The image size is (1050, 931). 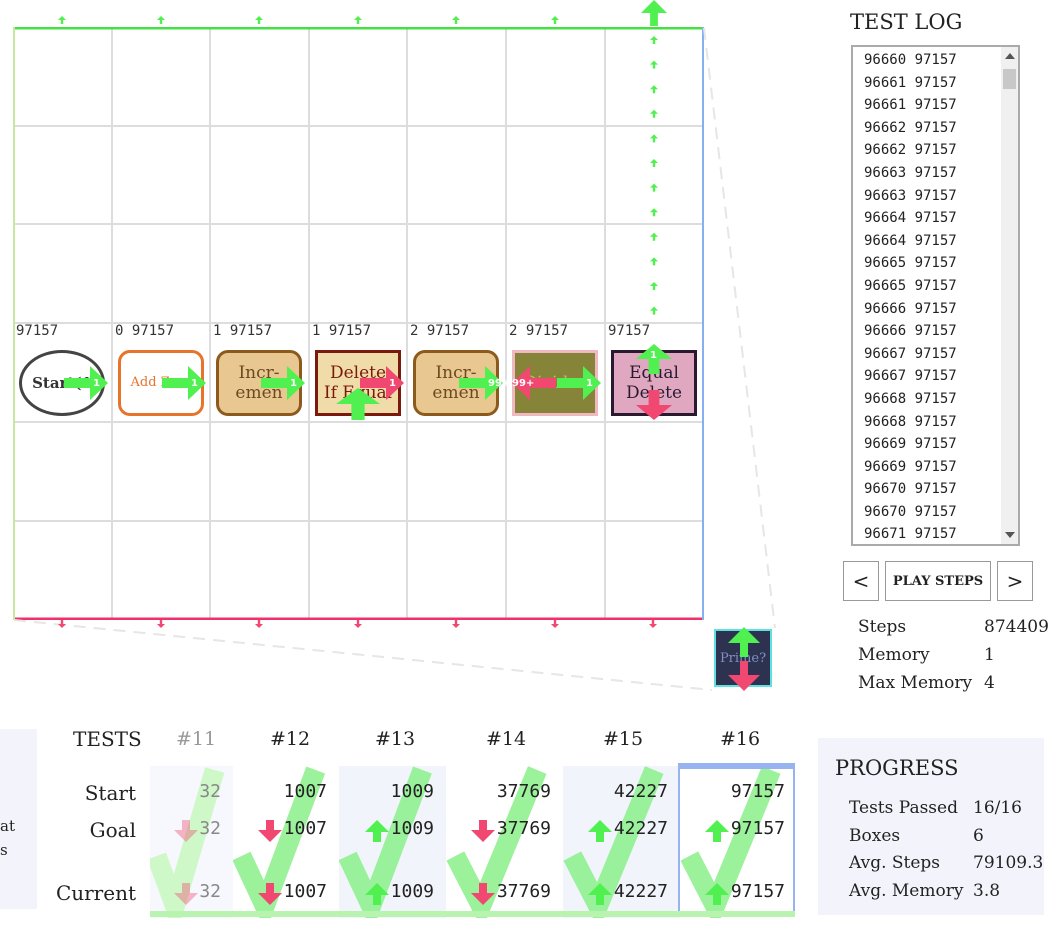 I want to click on cell-value-label: 1 97157, so click(x=243, y=331).